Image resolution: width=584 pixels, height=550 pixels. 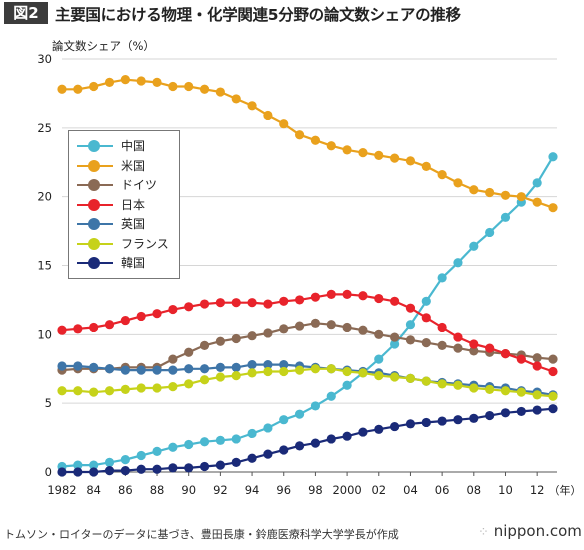 What do you see at coordinates (201, 534) in the screenshot?
I see `source-note: トムソン・ロイターのデータに基づき、豊田長康・鈴鹿医療科学大学学長が作成` at bounding box center [201, 534].